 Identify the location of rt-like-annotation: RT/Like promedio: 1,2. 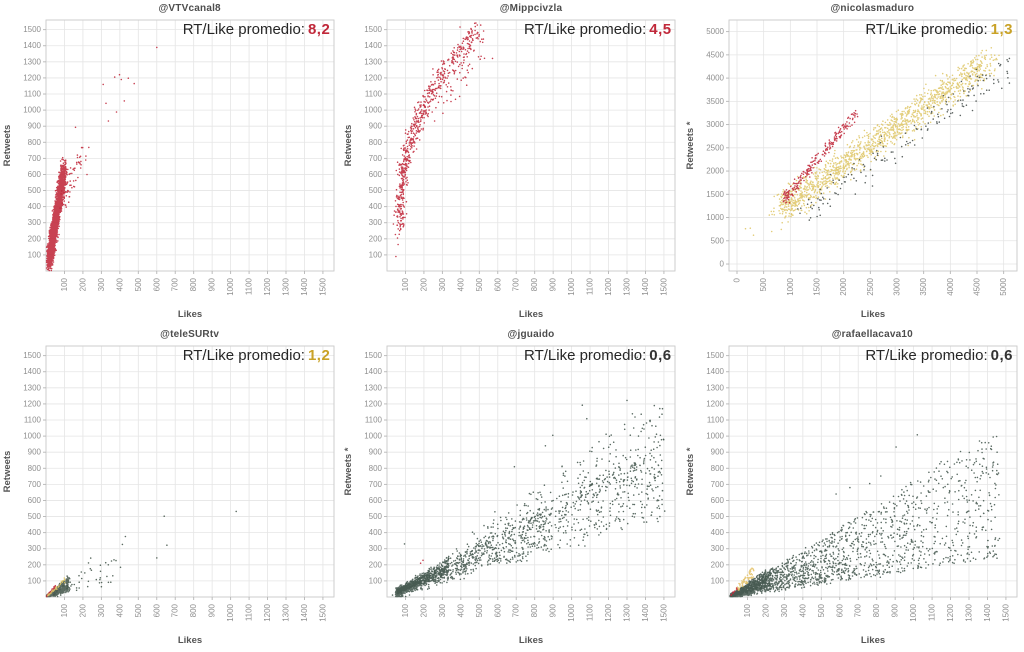
(257, 355).